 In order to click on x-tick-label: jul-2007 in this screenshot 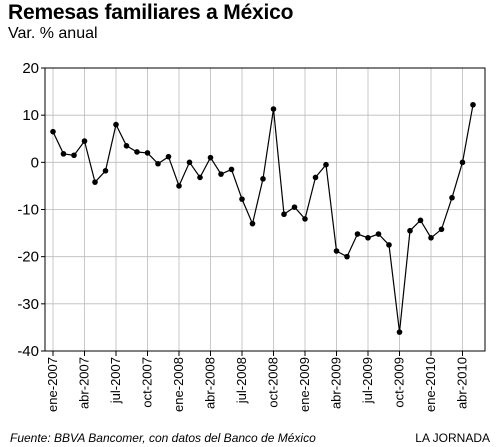, I will do `click(115, 380)`.